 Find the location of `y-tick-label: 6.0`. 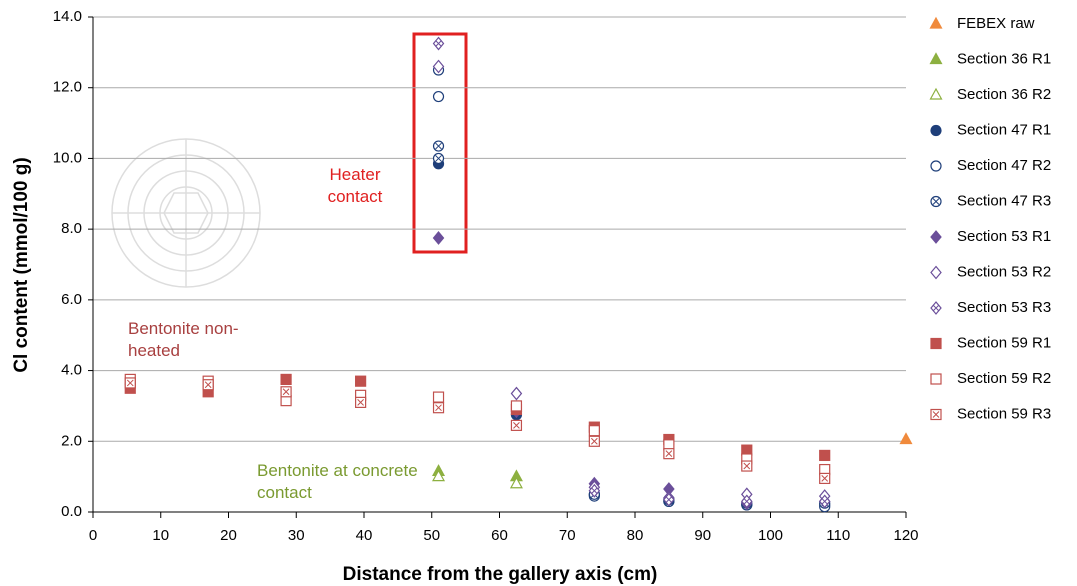

y-tick-label: 6.0 is located at coordinates (71, 299).